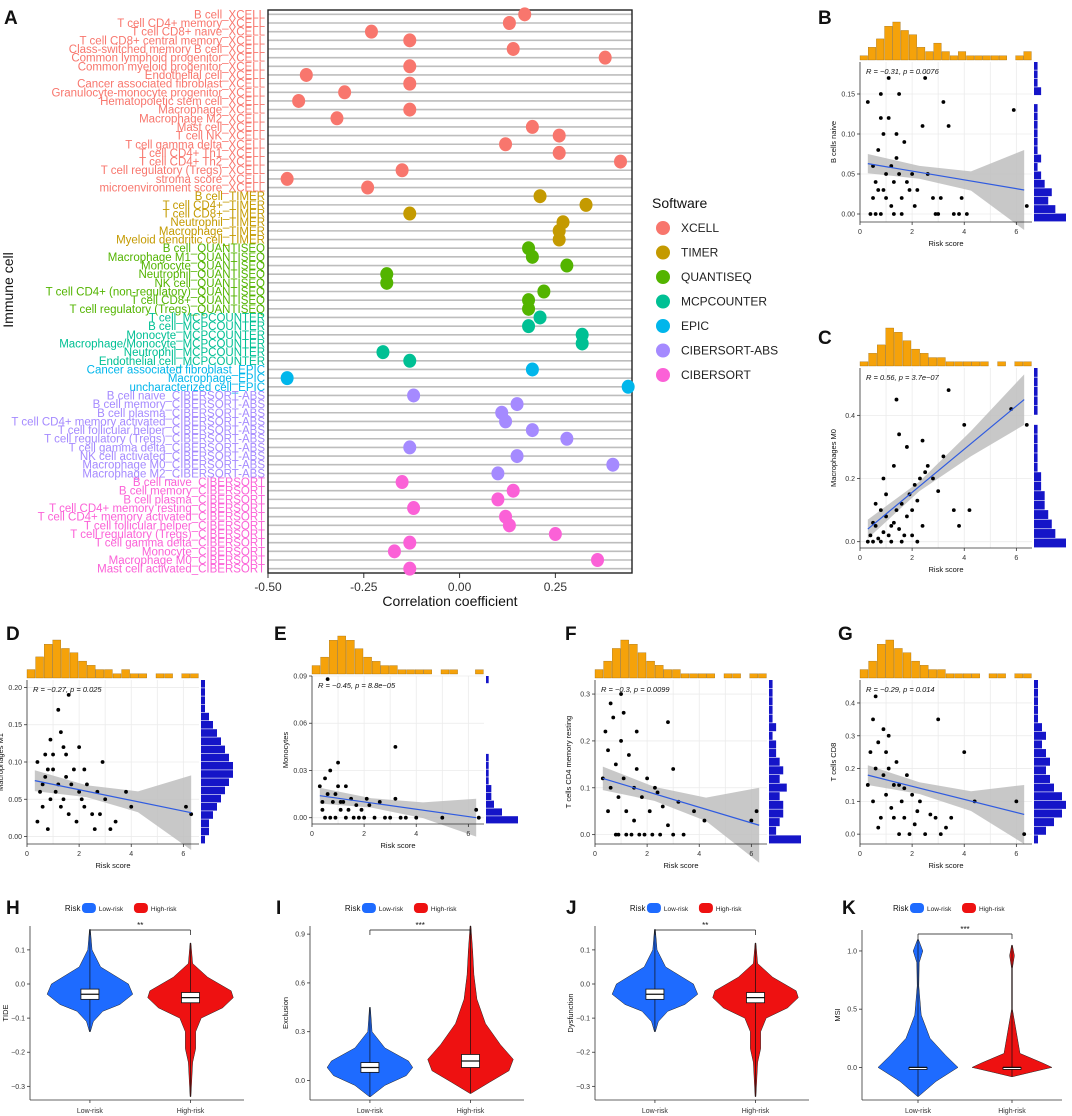 The height and width of the screenshot is (1116, 1072). Describe the element at coordinates (635, 689) in the screenshot. I see `correlation-annotation: R = −0.3, p = 0.0099` at that location.